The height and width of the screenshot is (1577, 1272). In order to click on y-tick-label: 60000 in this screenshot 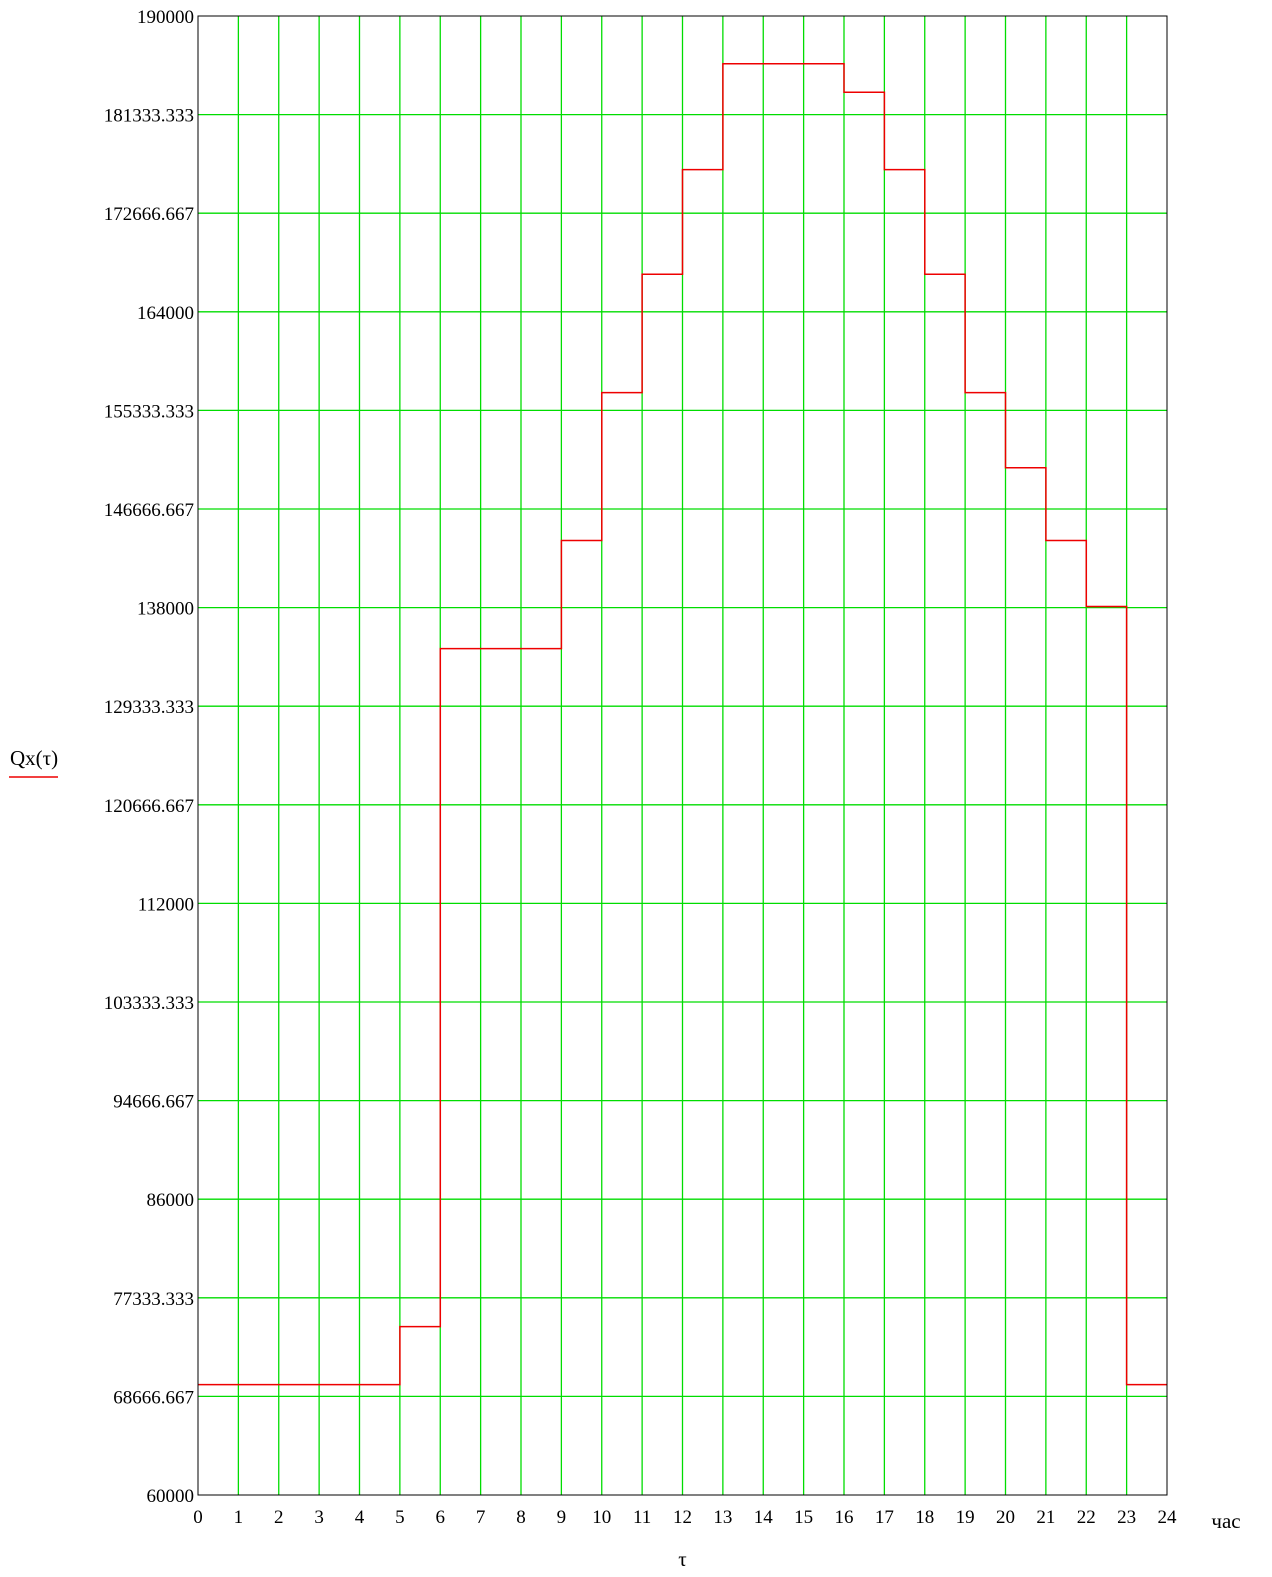, I will do `click(171, 1496)`.